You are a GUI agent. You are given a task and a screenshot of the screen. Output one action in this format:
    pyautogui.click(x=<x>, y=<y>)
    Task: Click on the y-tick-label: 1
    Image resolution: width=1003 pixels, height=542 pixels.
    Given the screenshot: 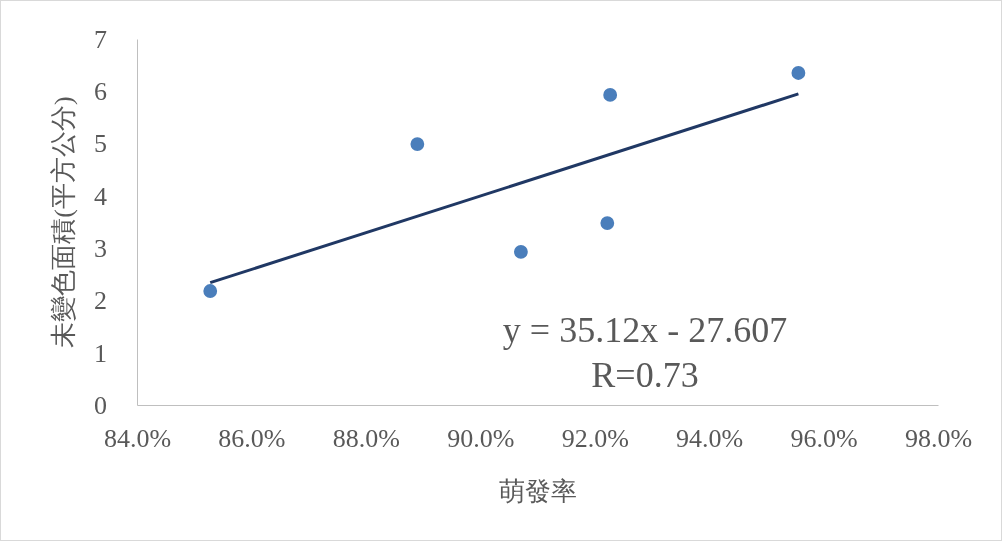 What is the action you would take?
    pyautogui.click(x=100, y=353)
    